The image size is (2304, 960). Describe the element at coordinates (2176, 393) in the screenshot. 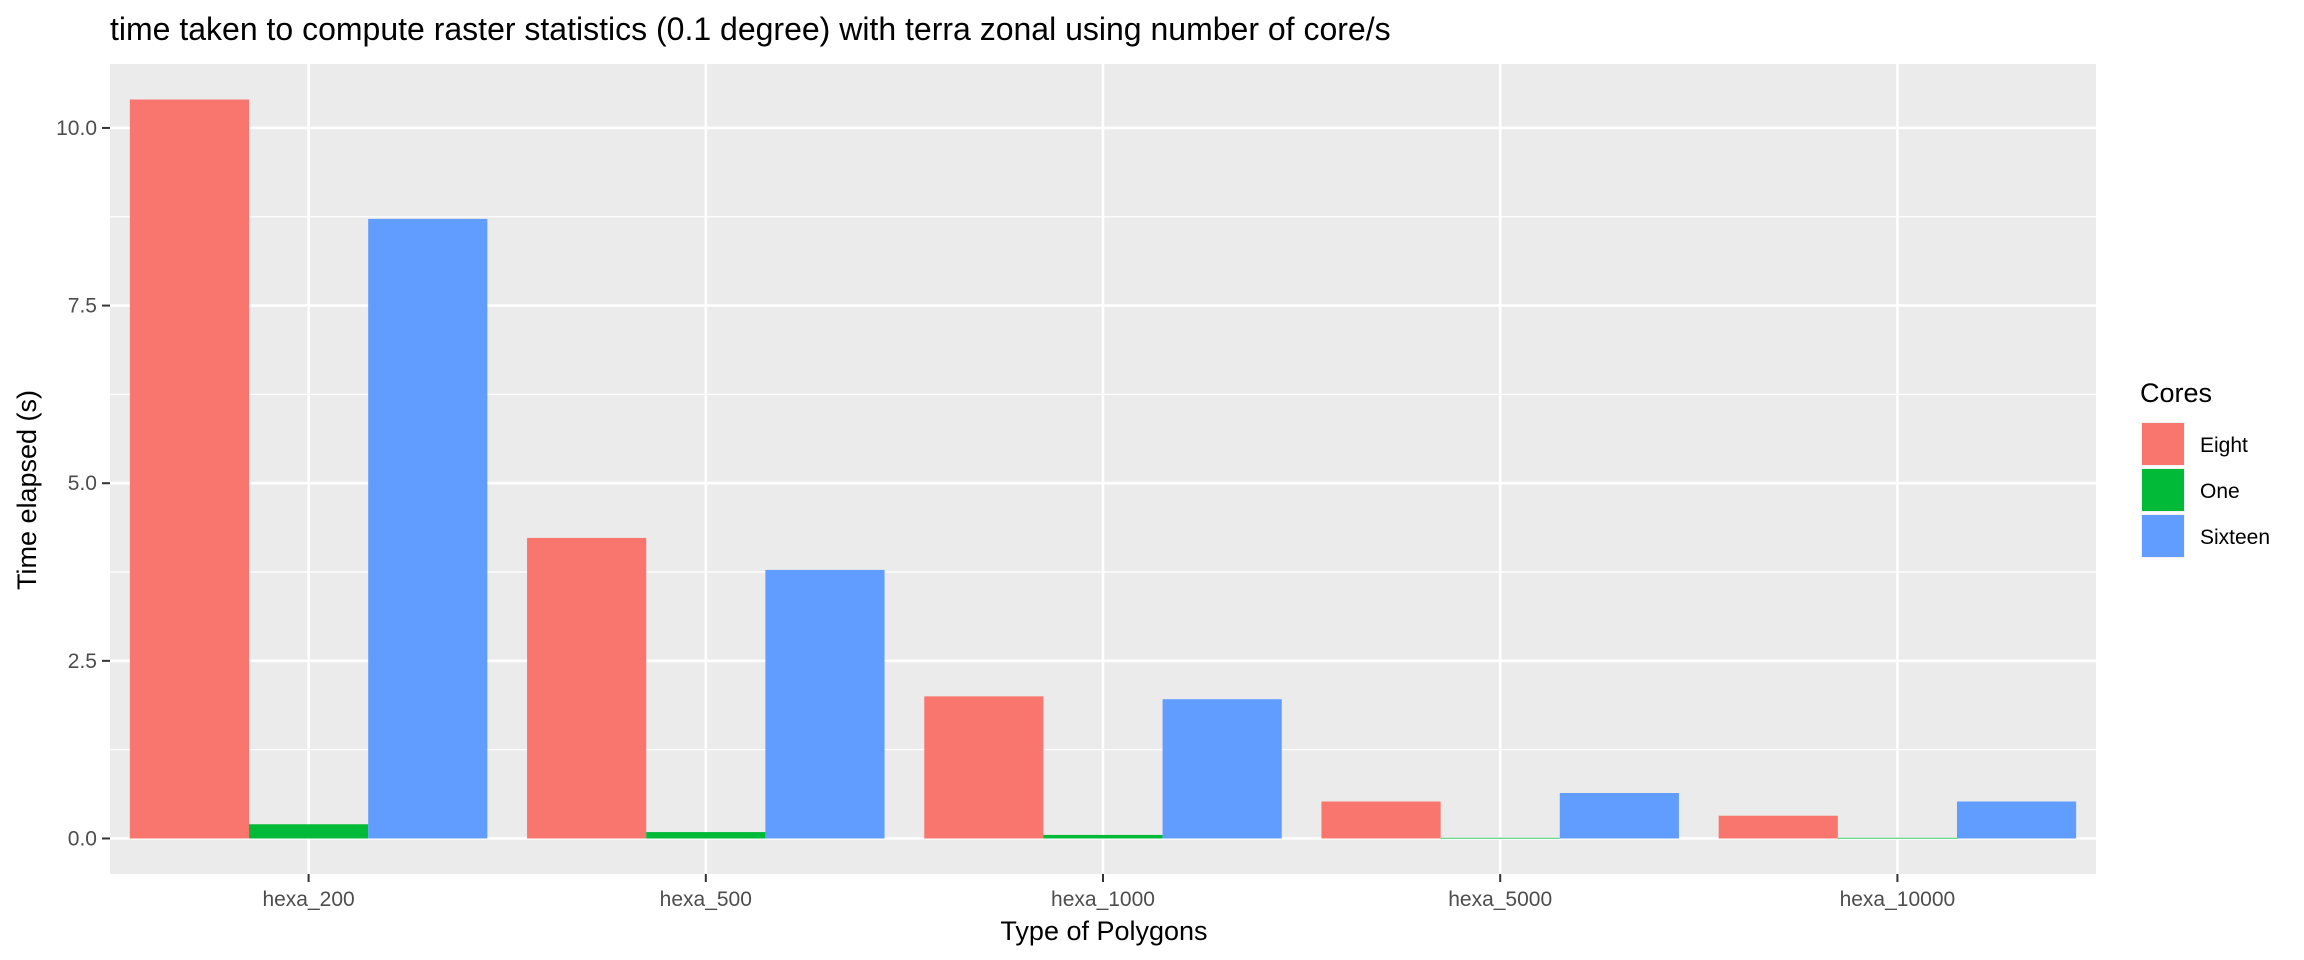

I see `legend-title: Cores` at that location.